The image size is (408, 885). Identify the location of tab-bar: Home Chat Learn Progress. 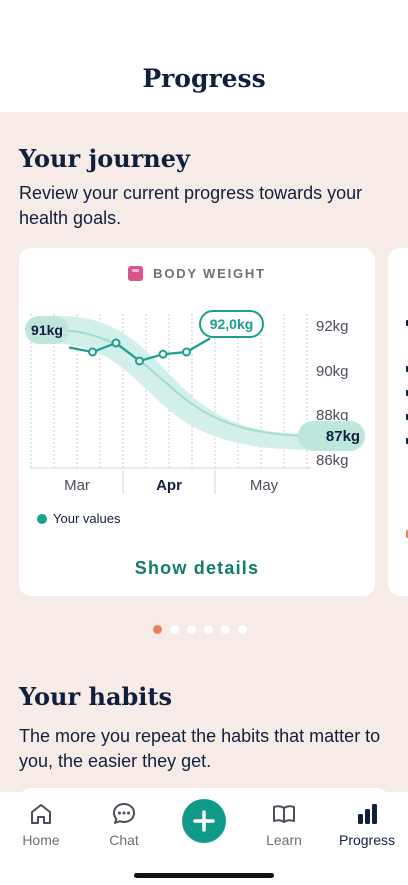
(204, 838).